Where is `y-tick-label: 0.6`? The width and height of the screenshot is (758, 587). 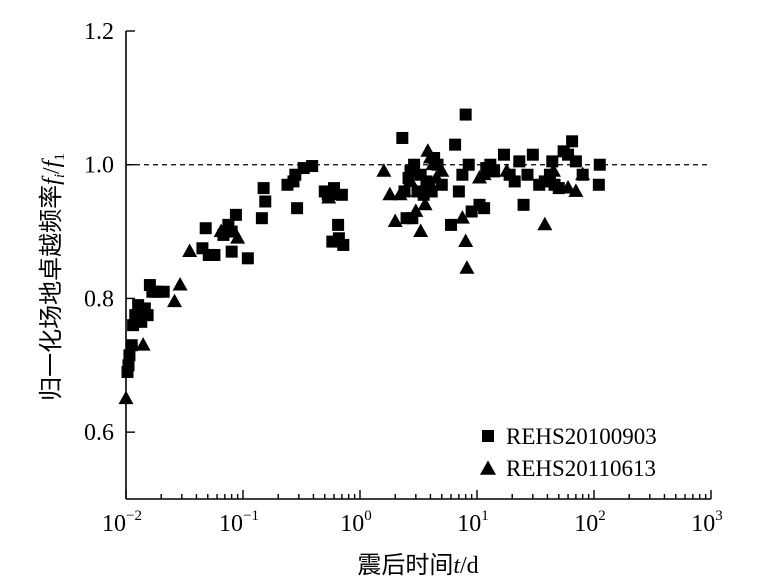 y-tick-label: 0.6 is located at coordinates (99, 433).